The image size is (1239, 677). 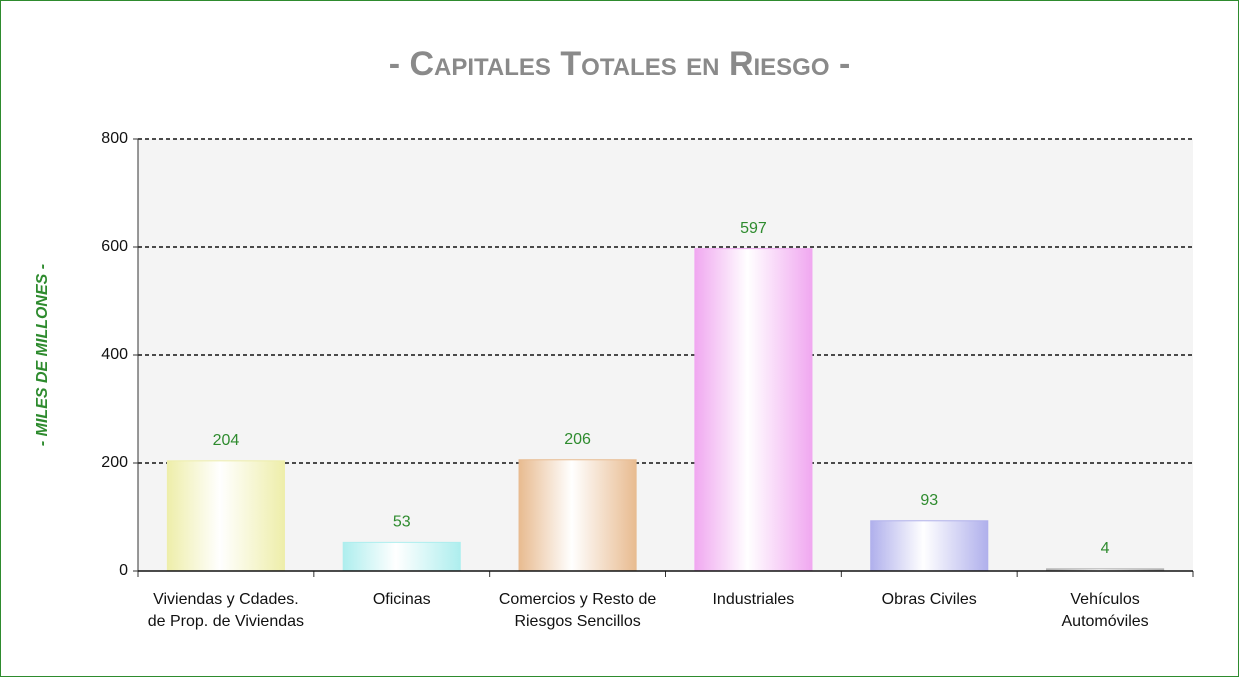 What do you see at coordinates (42, 355) in the screenshot?
I see `y-axis-label: - MILES DE MILLONES -` at bounding box center [42, 355].